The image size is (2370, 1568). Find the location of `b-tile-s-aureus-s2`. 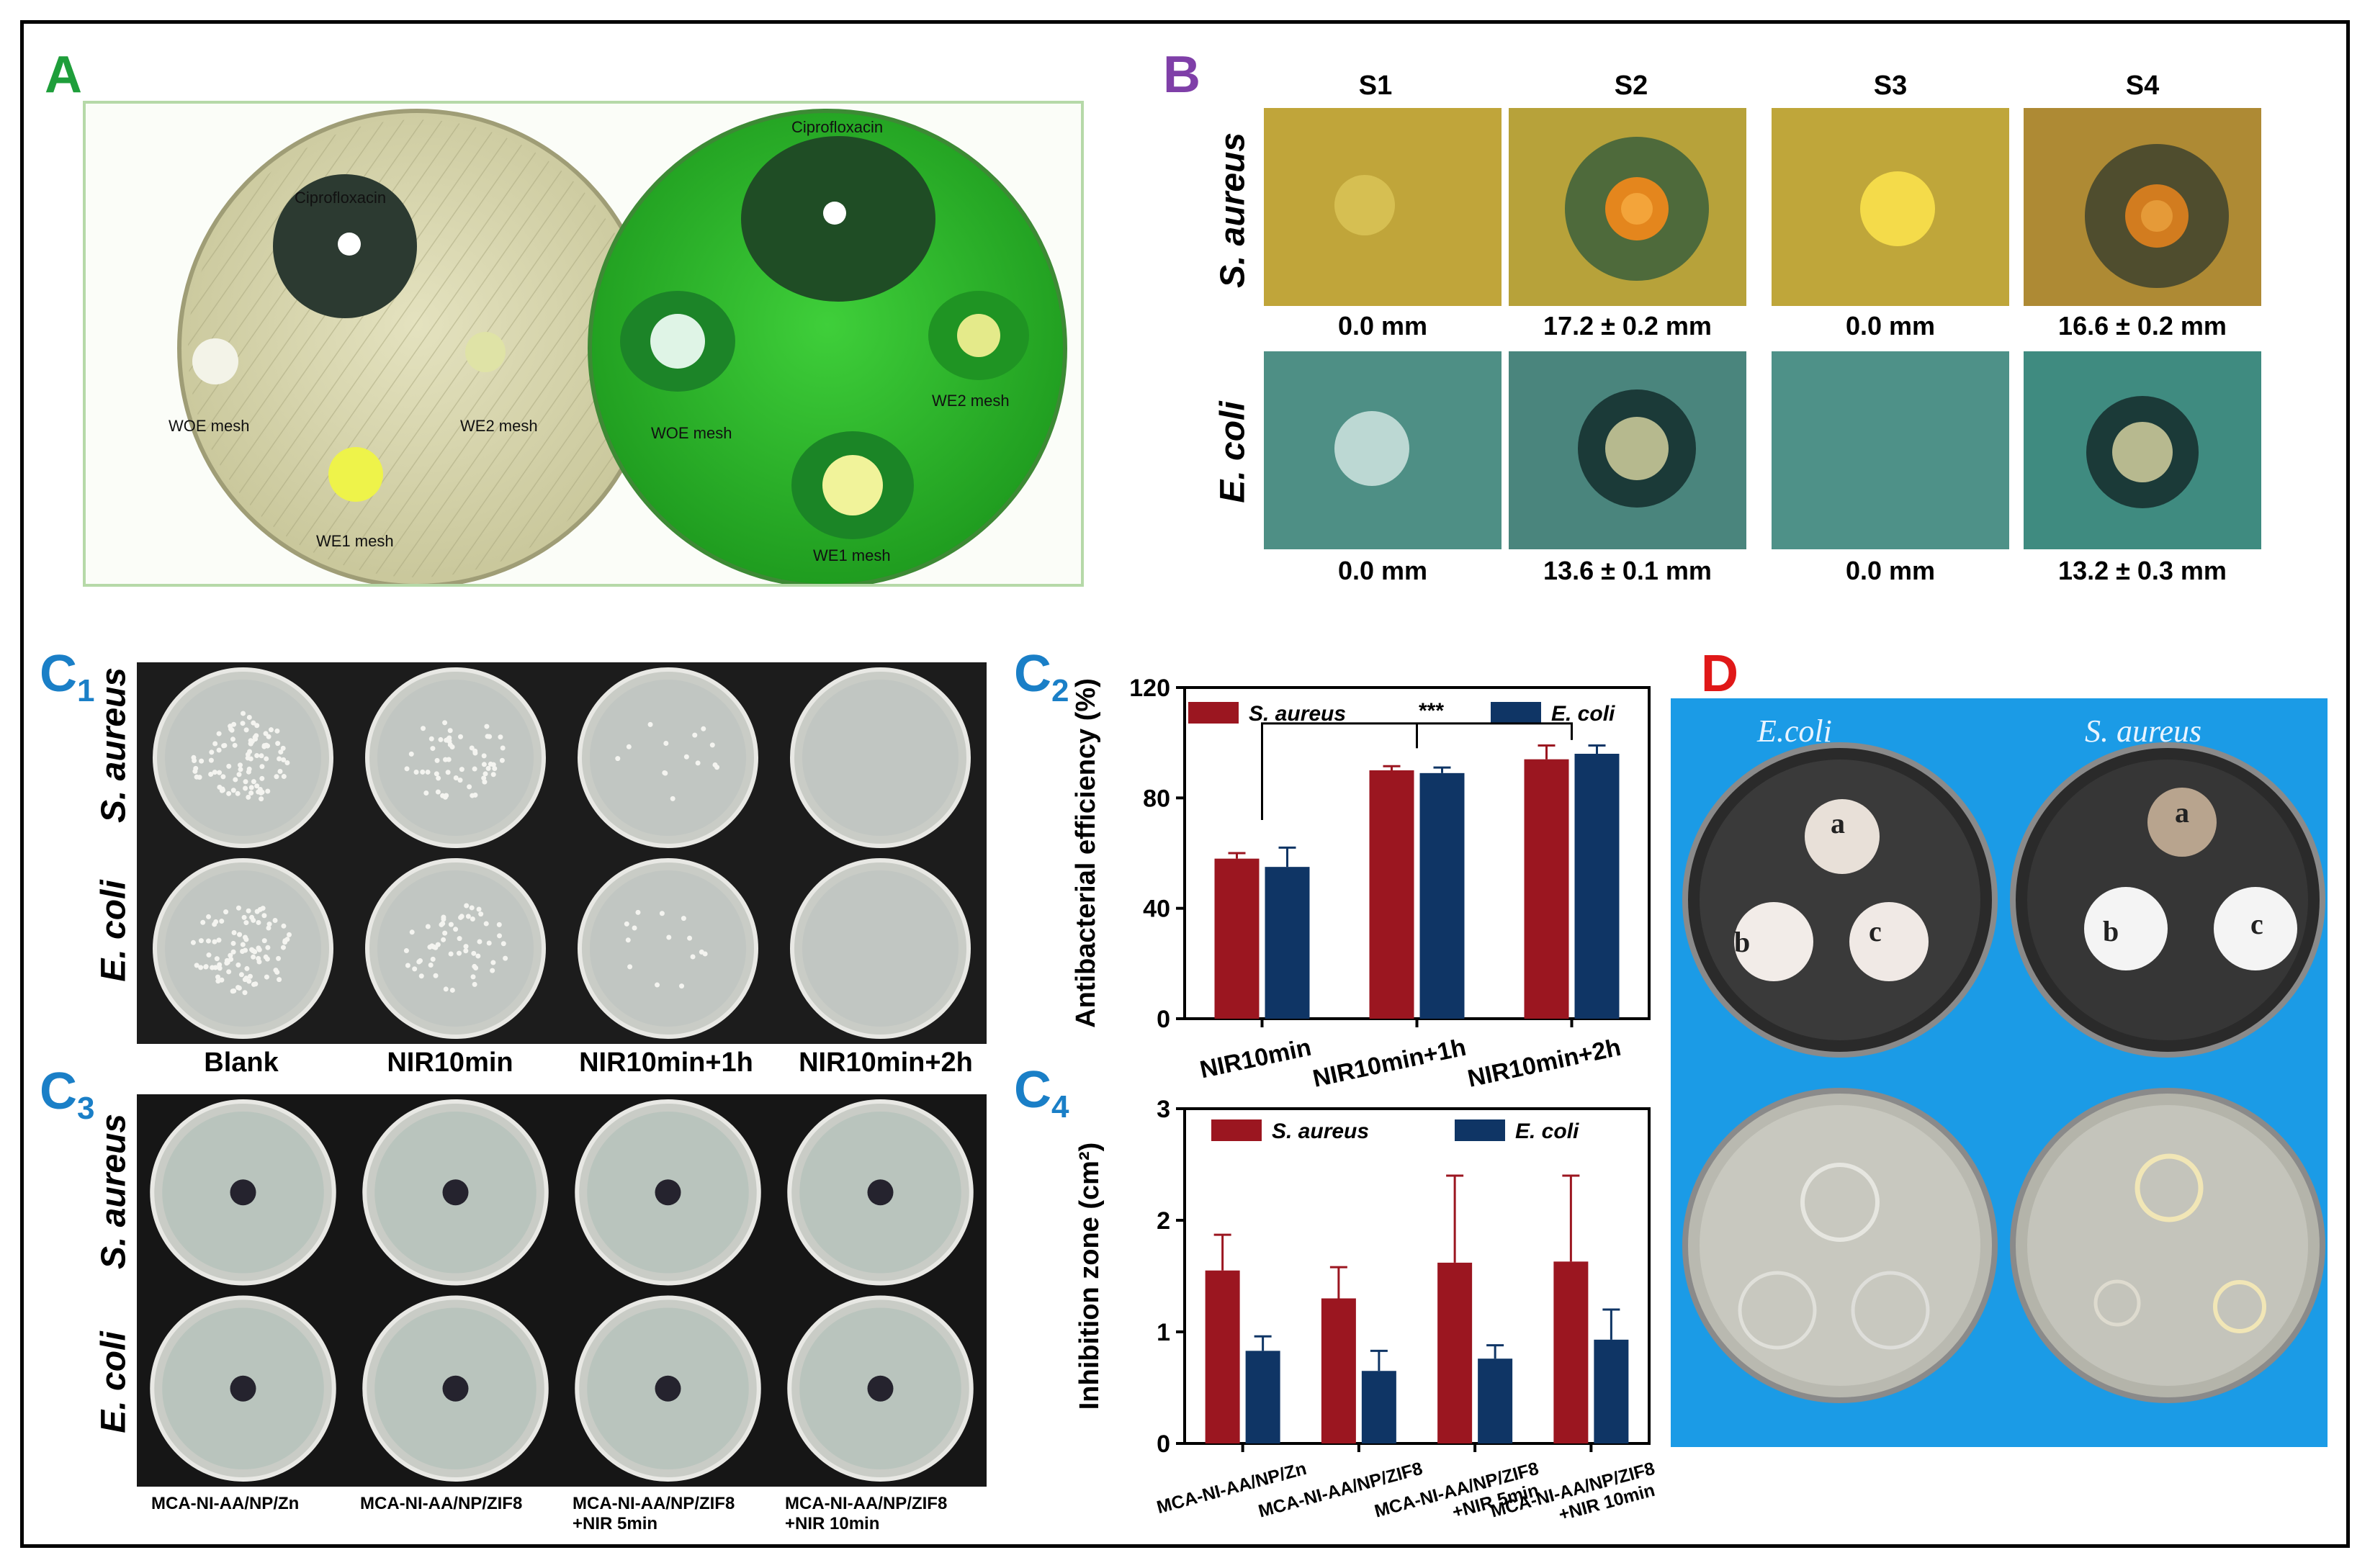

b-tile-s-aureus-s2 is located at coordinates (1627, 207).